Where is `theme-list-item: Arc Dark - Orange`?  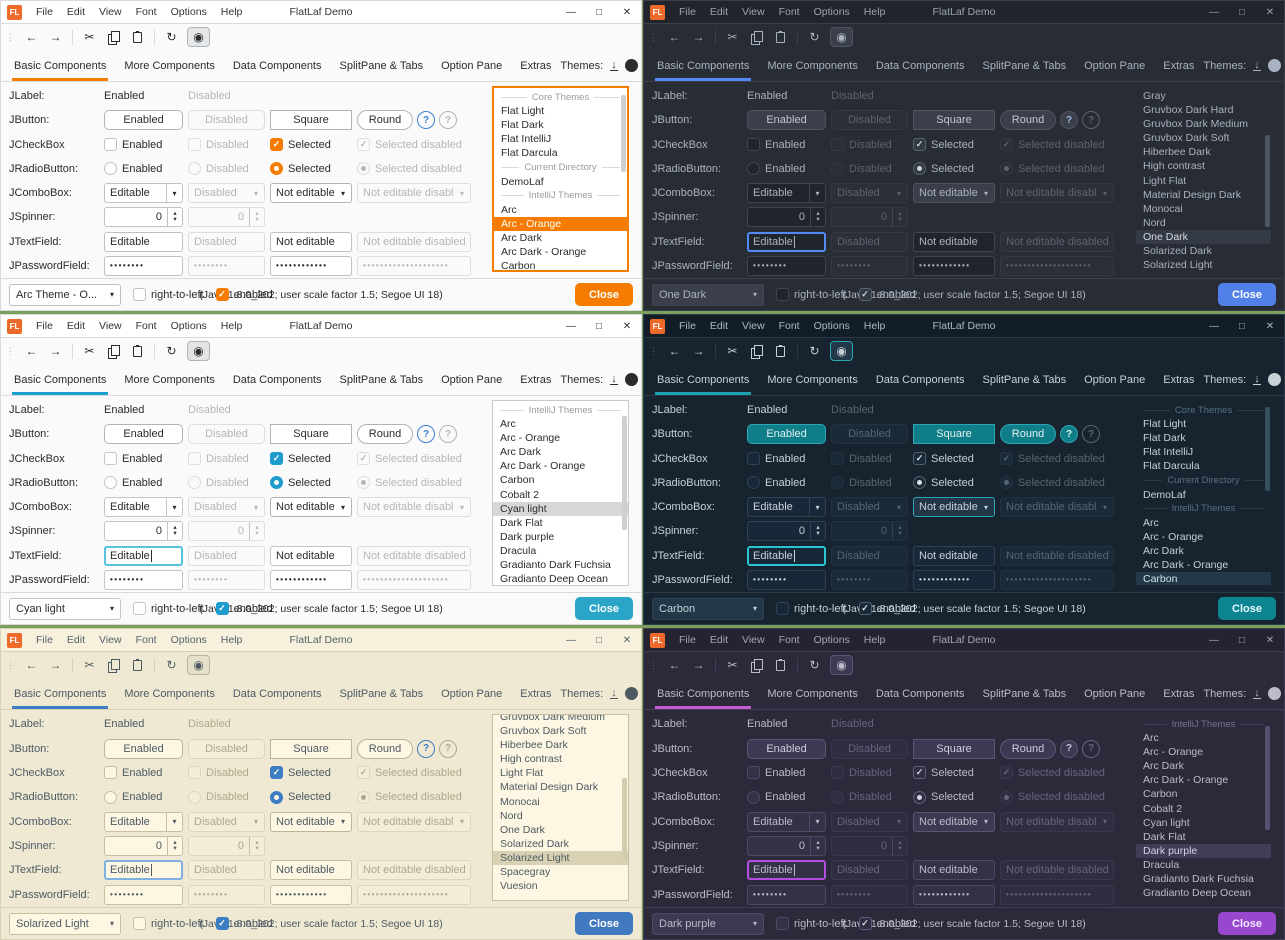 theme-list-item: Arc Dark - Orange is located at coordinates (544, 252).